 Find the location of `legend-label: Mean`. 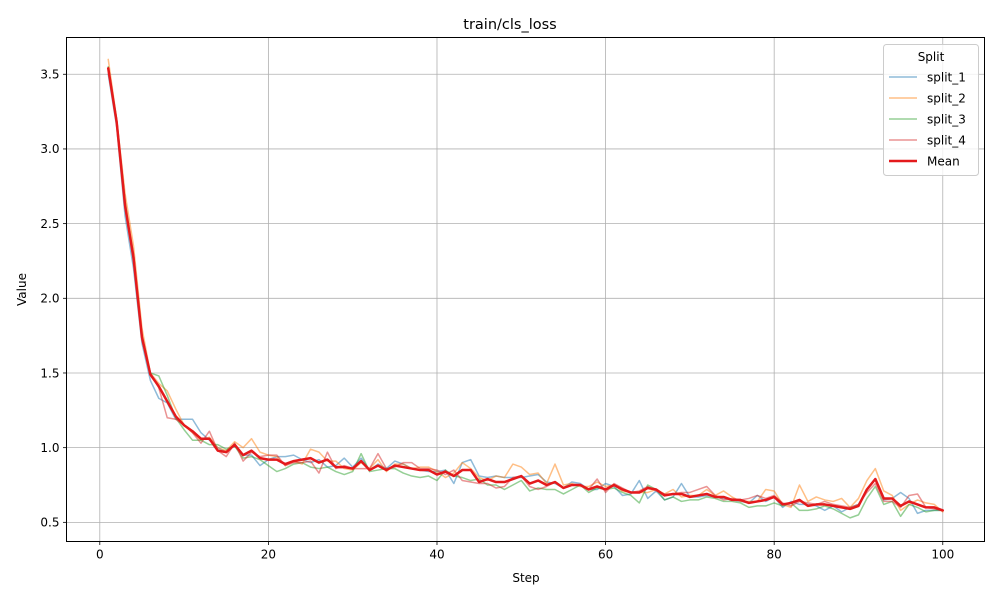

legend-label: Mean is located at coordinates (943, 161).